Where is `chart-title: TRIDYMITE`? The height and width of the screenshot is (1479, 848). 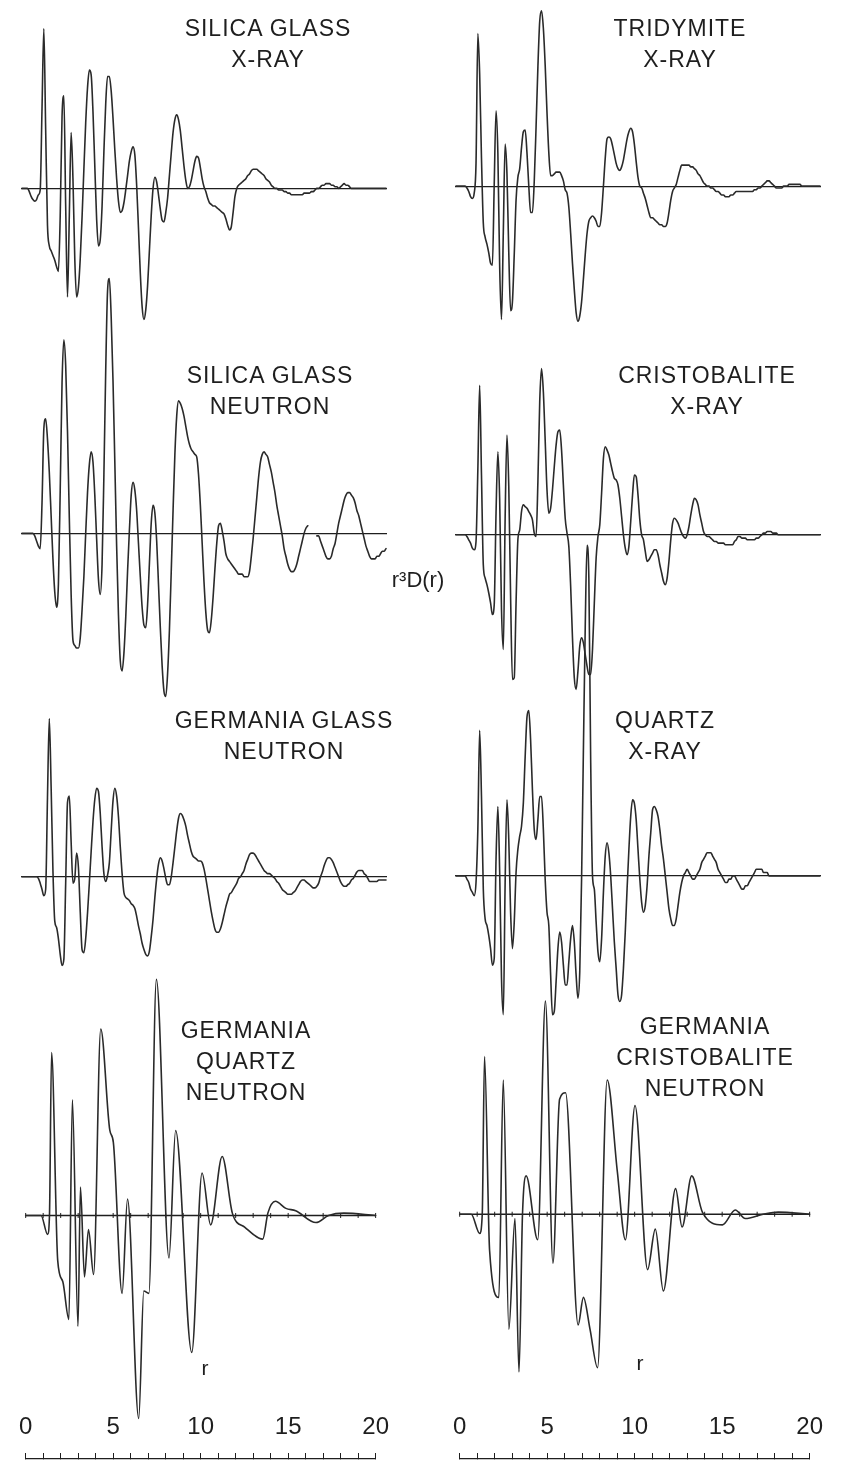 chart-title: TRIDYMITE is located at coordinates (680, 29).